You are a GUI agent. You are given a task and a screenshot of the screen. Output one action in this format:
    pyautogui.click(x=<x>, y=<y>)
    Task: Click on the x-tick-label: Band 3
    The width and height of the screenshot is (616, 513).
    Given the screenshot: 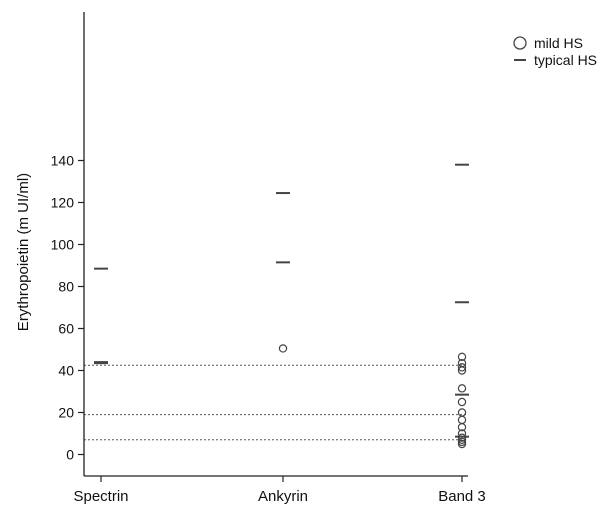 What is the action you would take?
    pyautogui.click(x=462, y=496)
    